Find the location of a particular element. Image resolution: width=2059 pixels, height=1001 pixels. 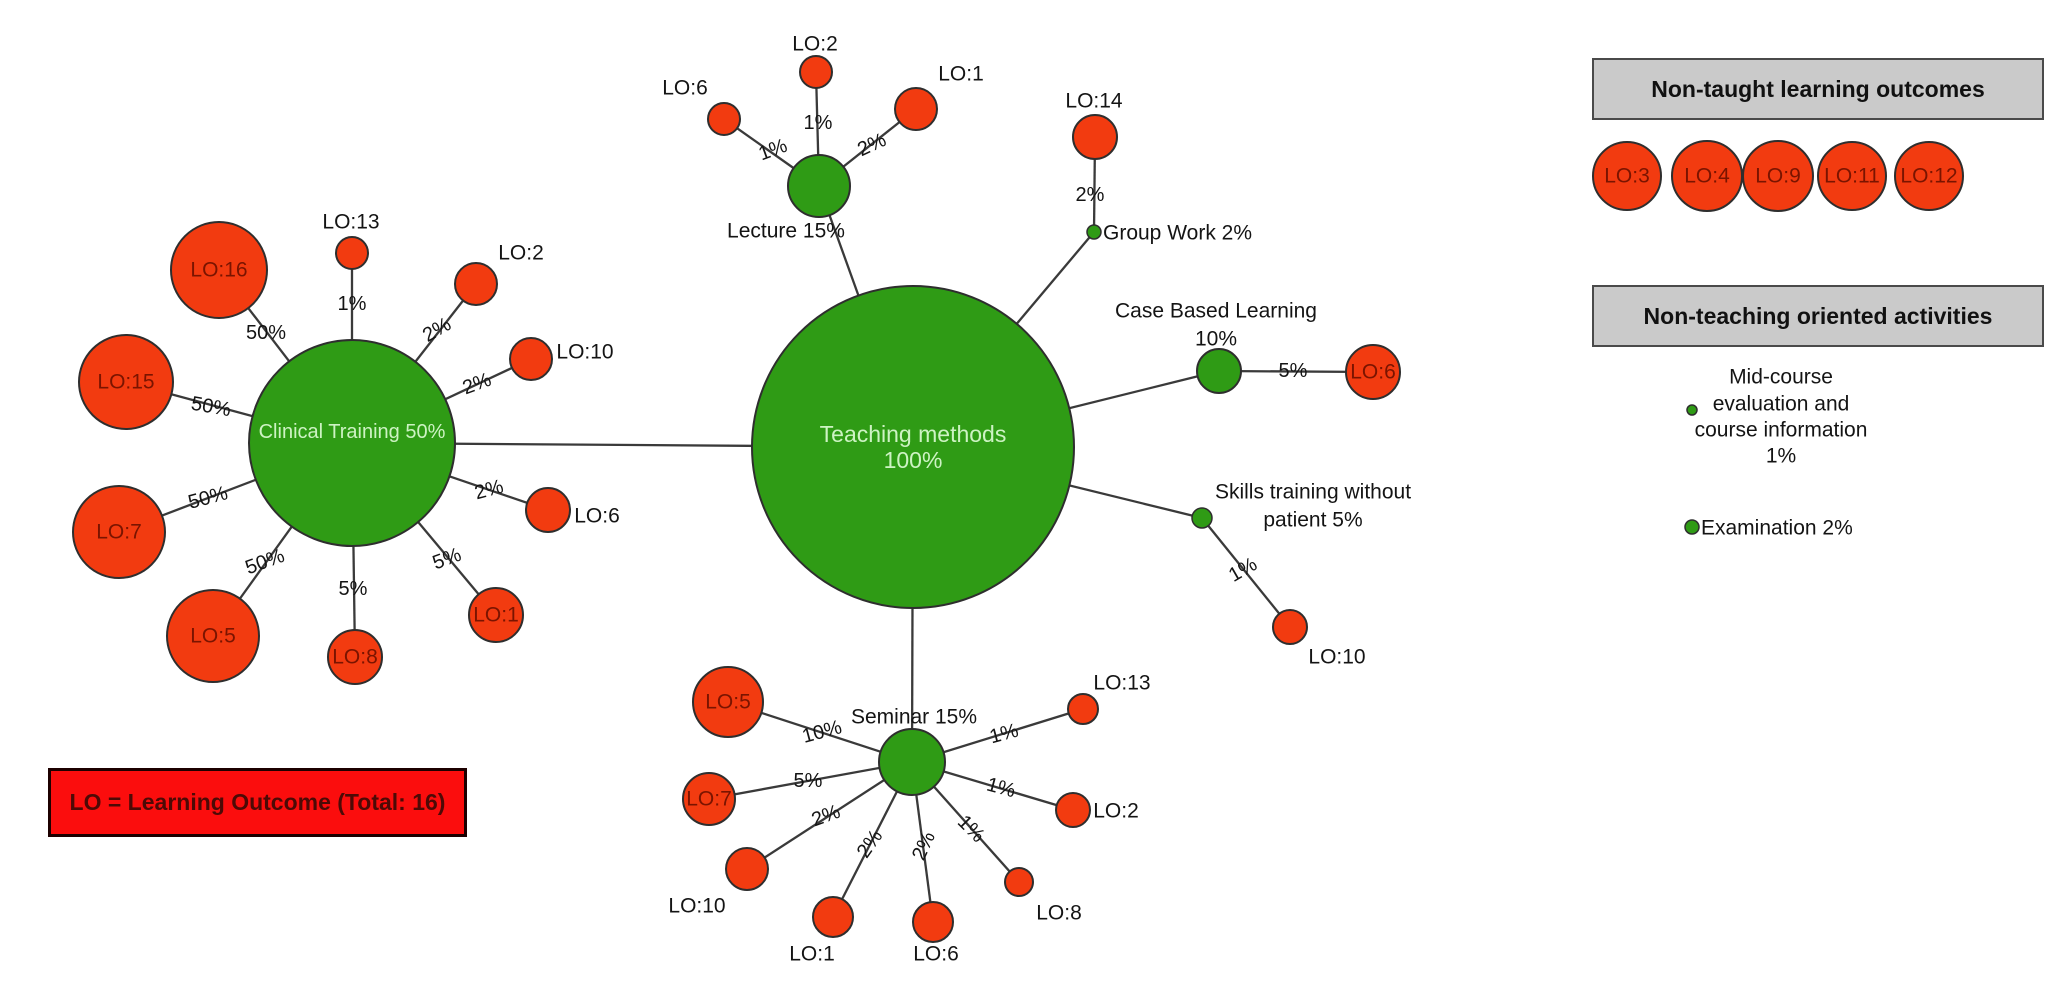

label-casebased-line-1: 10% is located at coordinates (1216, 339).